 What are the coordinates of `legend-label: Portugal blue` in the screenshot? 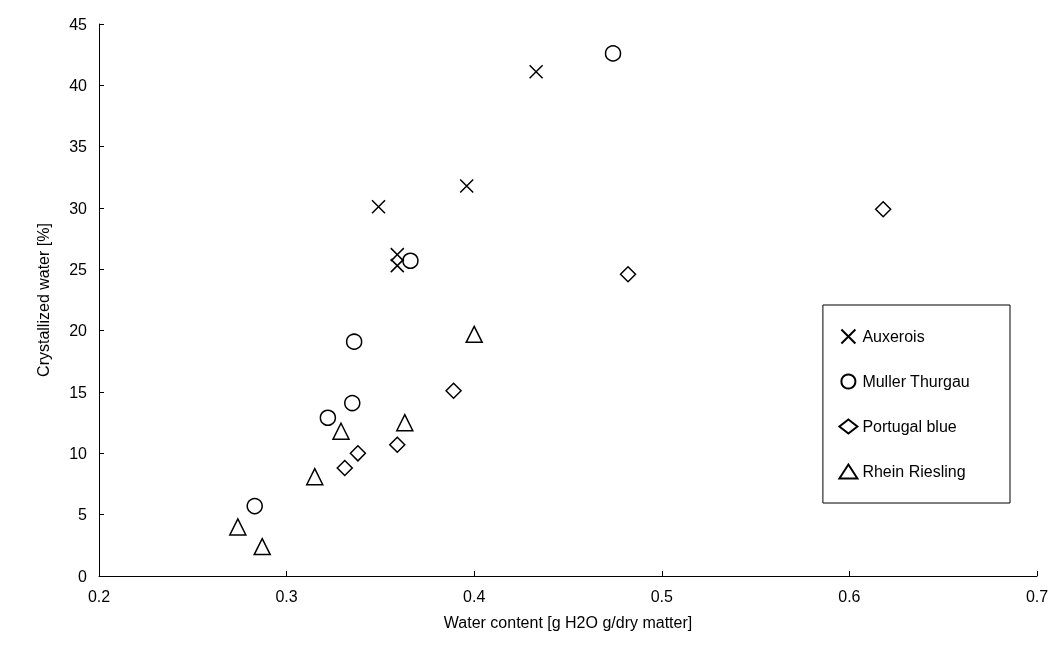 It's located at (909, 426).